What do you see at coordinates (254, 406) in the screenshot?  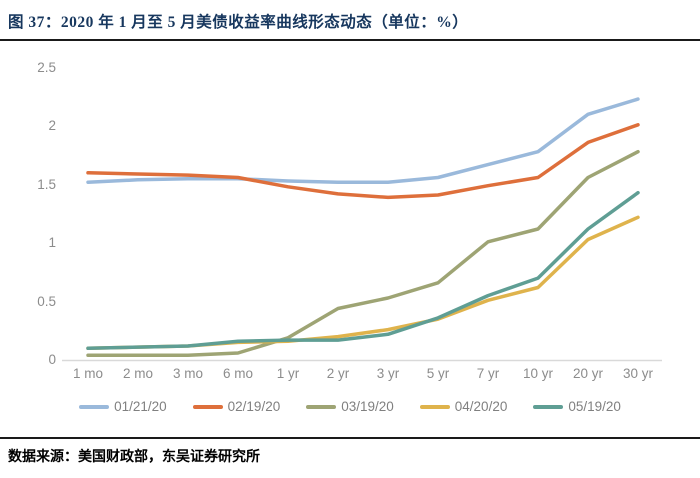 I see `legend-label: 02/19/20` at bounding box center [254, 406].